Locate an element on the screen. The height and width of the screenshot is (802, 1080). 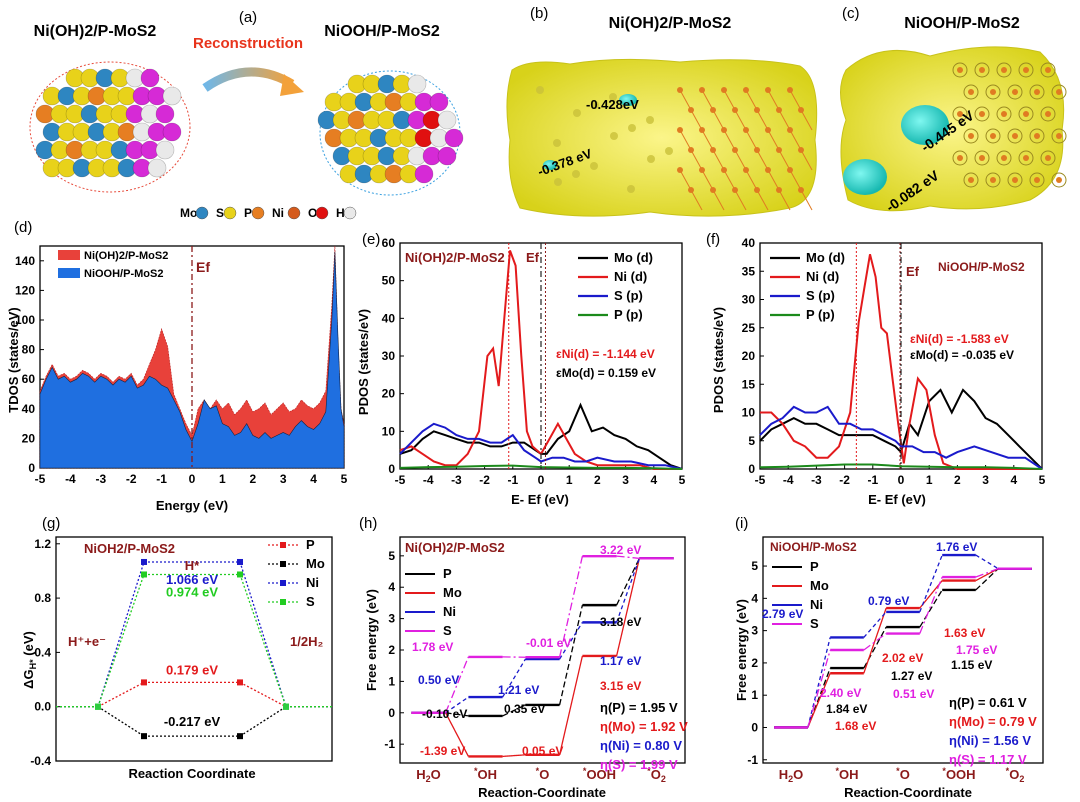
i-ylabel: Free energy (eV) is located at coordinates (741, 650).